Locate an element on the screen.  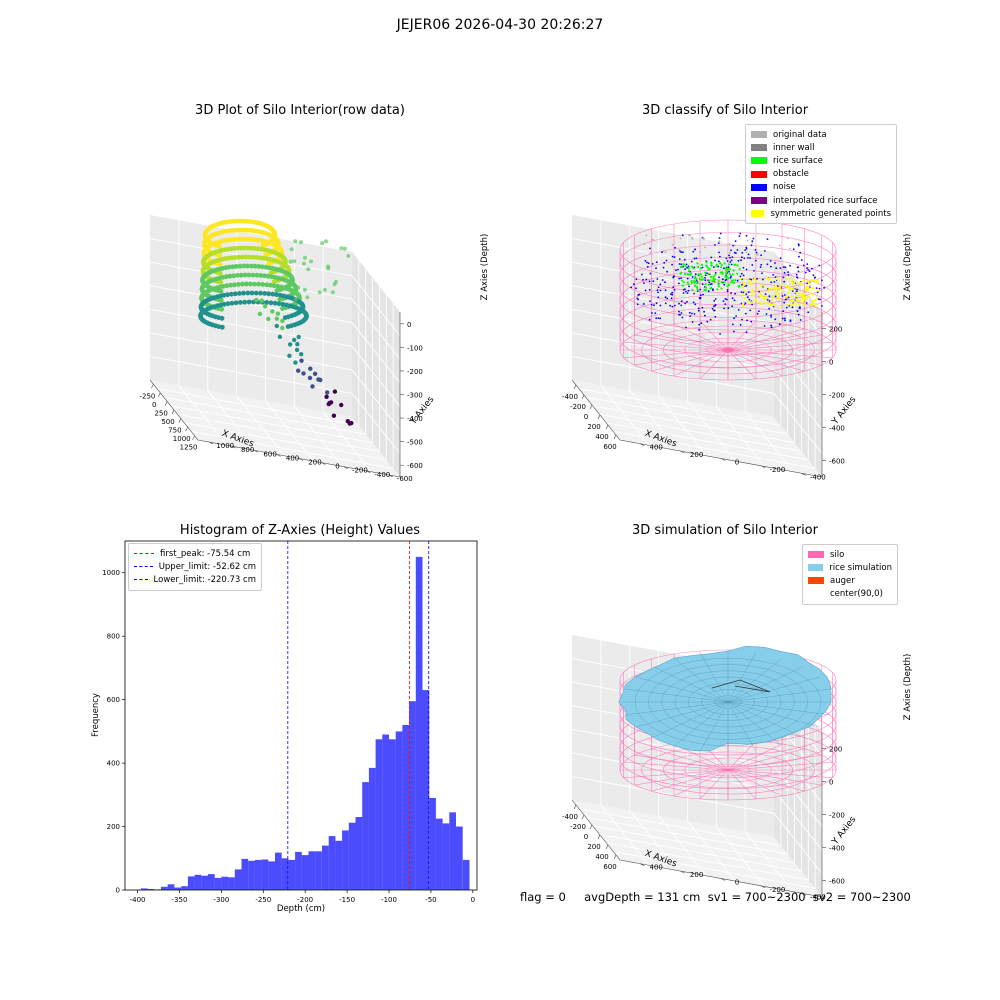
legend-label: noise is located at coordinates (784, 187).